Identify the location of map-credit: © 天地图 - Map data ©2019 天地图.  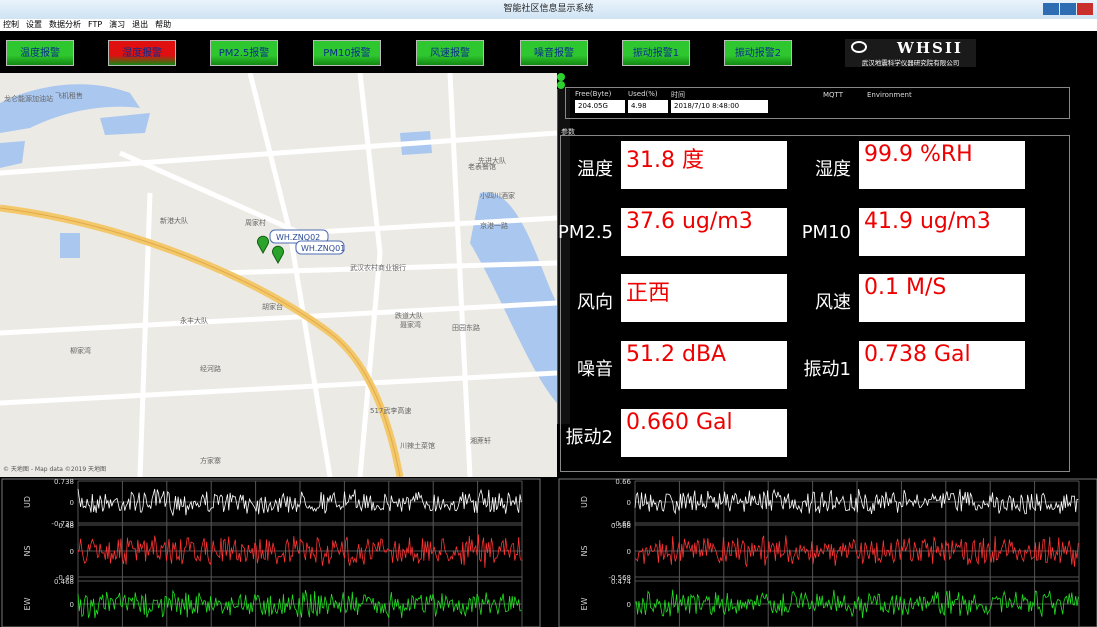
(54, 469).